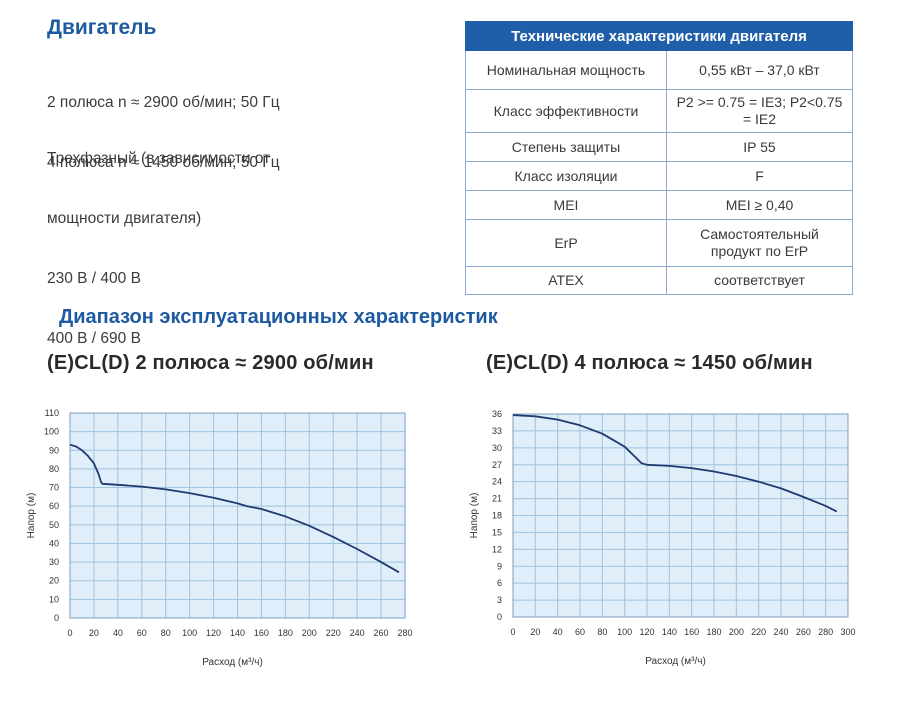 The width and height of the screenshot is (910, 711). I want to click on row-label: ErP, so click(566, 243).